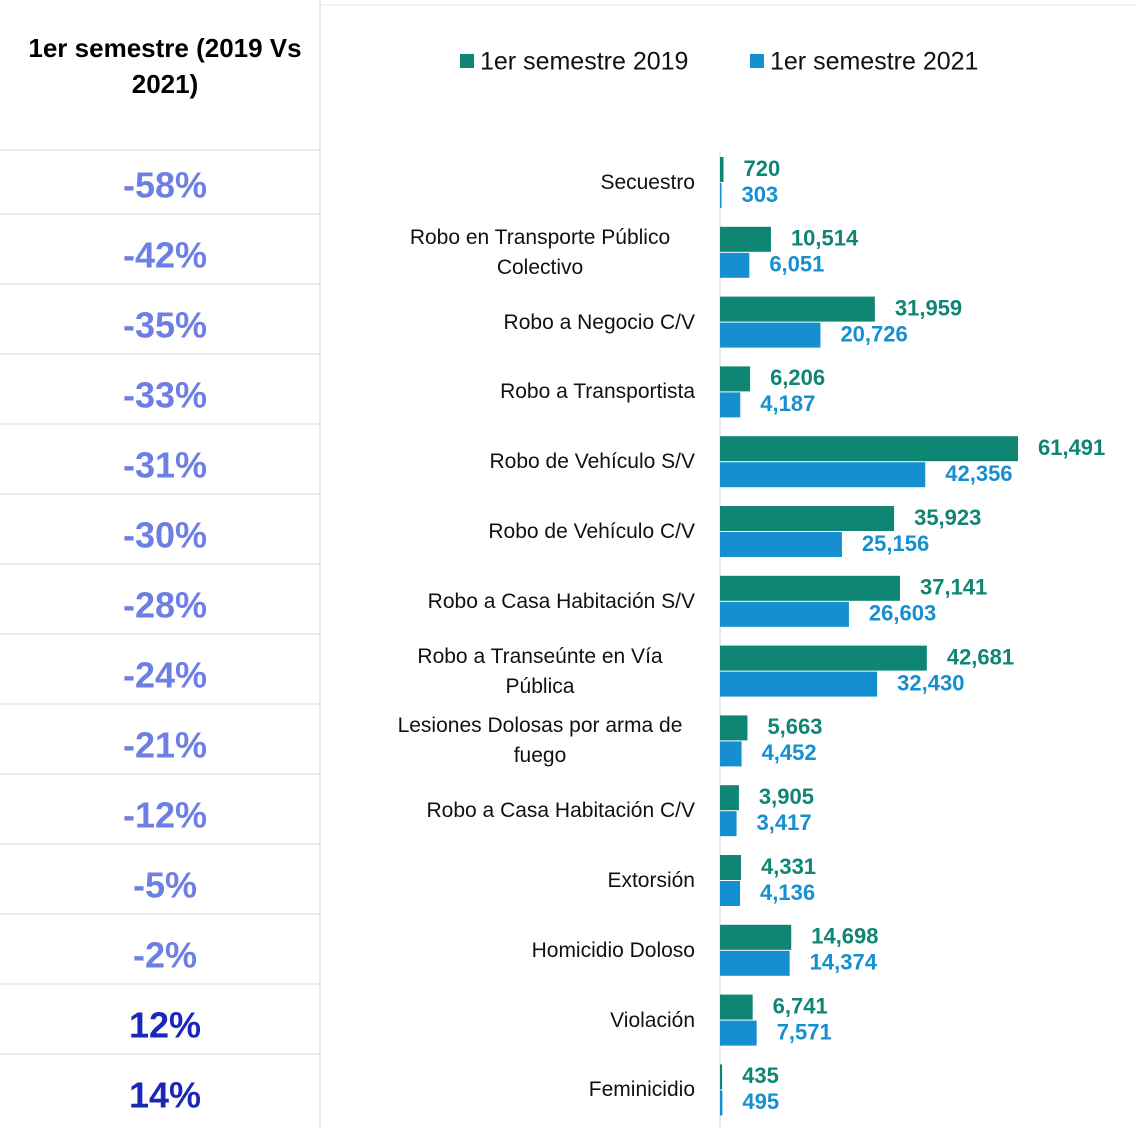 The width and height of the screenshot is (1137, 1127). I want to click on value-label: 4,187, so click(787, 403).